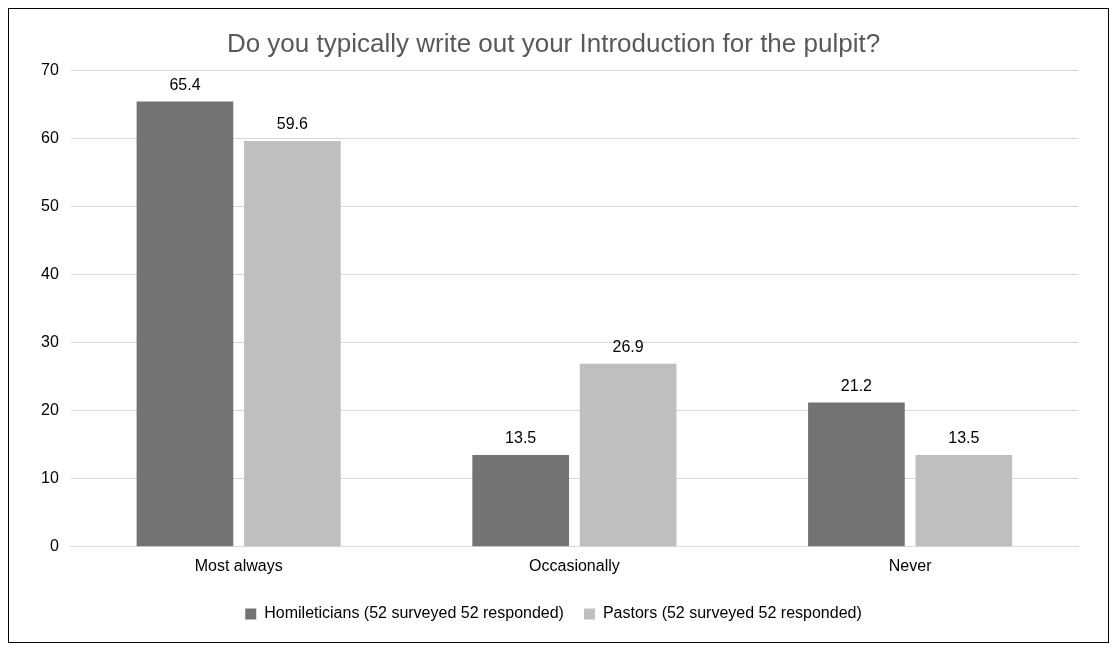 The height and width of the screenshot is (653, 1119). What do you see at coordinates (50, 137) in the screenshot?
I see `y-tick-label: 60` at bounding box center [50, 137].